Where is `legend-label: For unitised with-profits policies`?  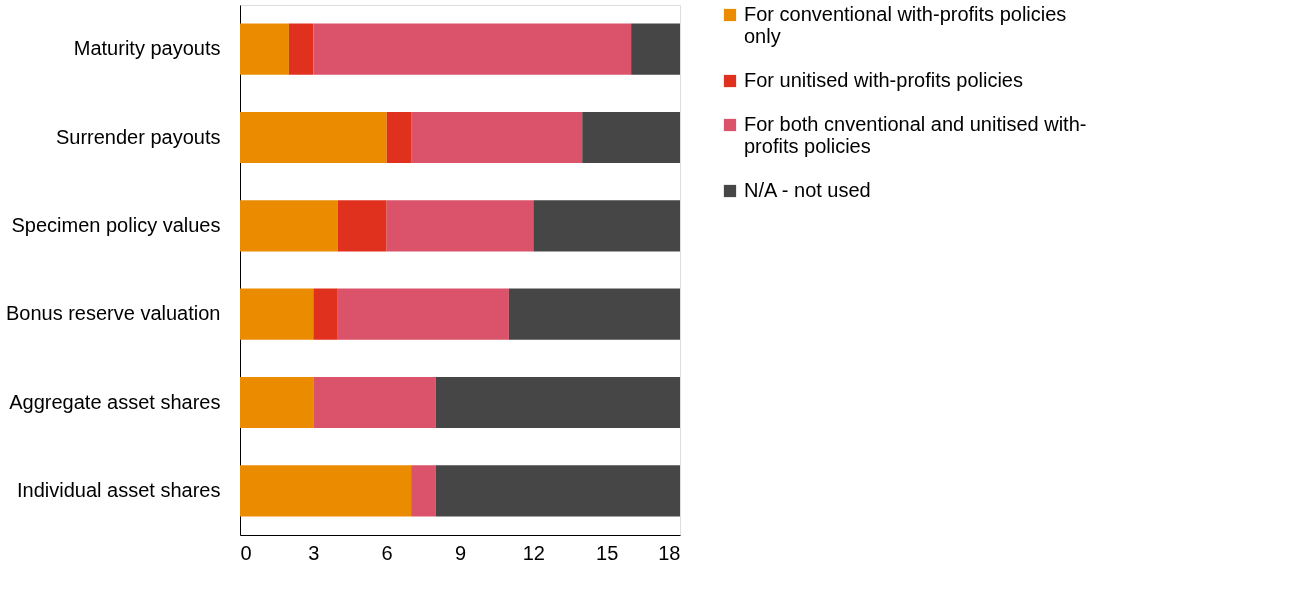
legend-label: For unitised with-profits policies is located at coordinates (883, 80).